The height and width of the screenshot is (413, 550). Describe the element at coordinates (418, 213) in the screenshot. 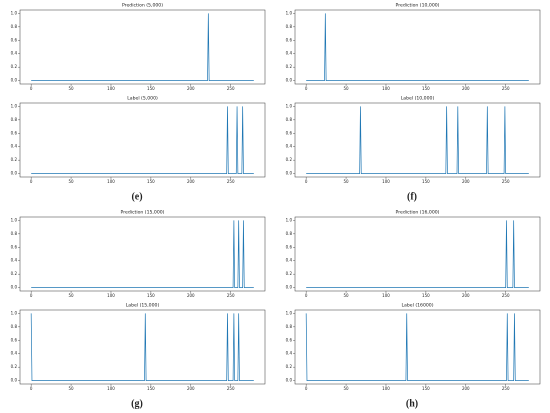

I see `chart-title: Prediction (16,000)` at that location.